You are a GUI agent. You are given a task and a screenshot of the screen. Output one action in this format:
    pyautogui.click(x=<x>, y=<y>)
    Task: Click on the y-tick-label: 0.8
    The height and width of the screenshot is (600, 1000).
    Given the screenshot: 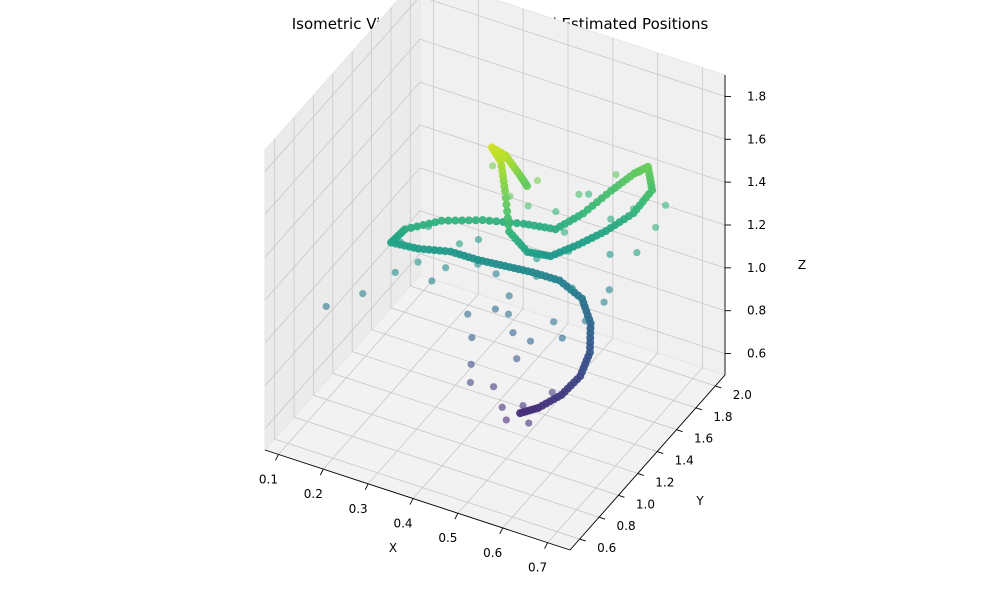 What is the action you would take?
    pyautogui.click(x=626, y=526)
    